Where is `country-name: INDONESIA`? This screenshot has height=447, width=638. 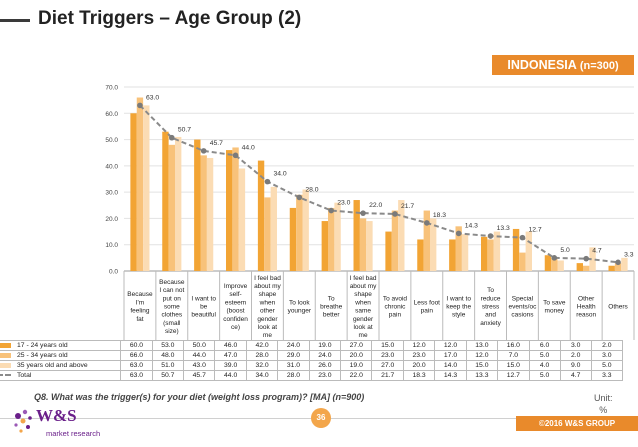
country-name: INDONESIA is located at coordinates (542, 65).